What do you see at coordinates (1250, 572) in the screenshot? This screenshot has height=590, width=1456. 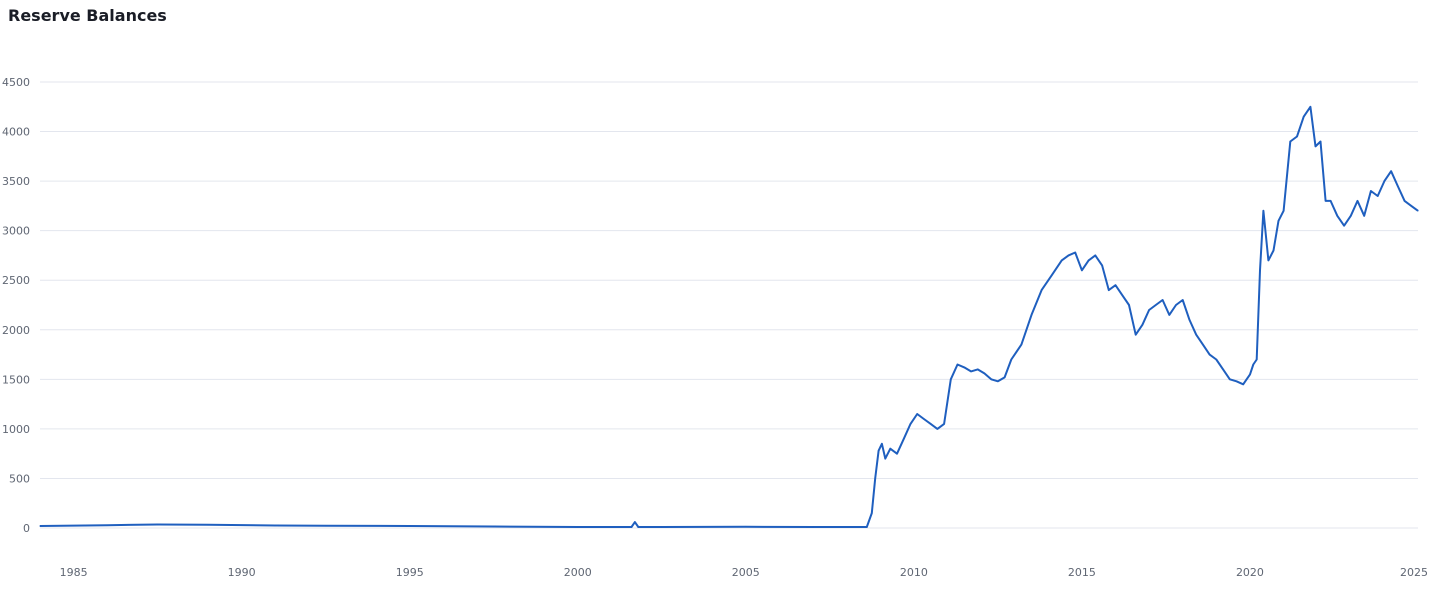 I see `x-tick-label: 2020` at bounding box center [1250, 572].